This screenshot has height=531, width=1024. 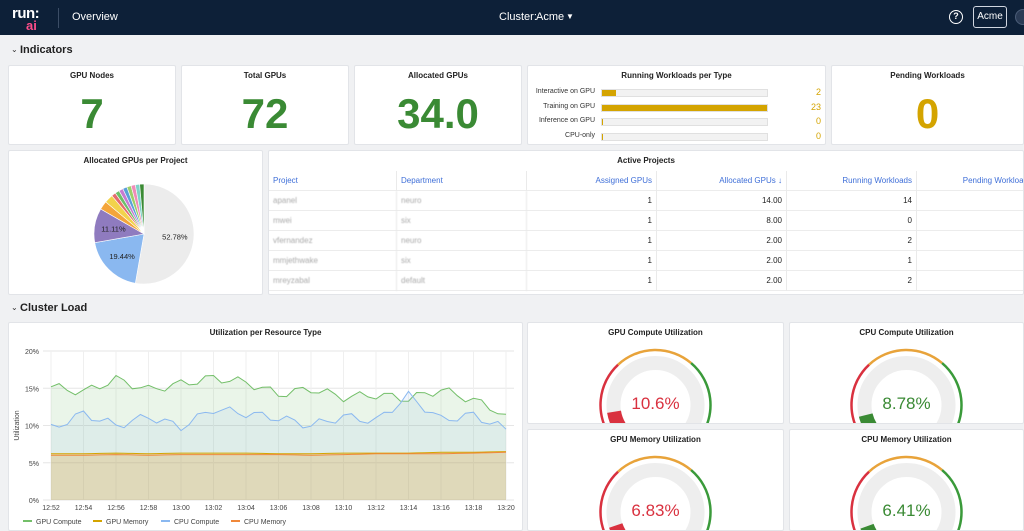 I want to click on panel-allocated-gpus: Allocated GPUs 34.0, so click(x=438, y=105).